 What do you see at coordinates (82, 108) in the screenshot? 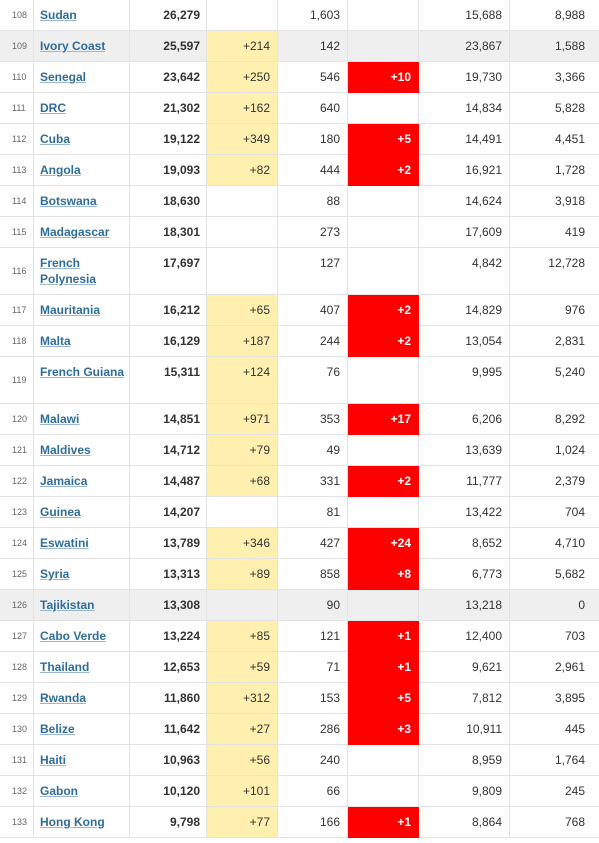
I see `country-link-cell: DRC` at bounding box center [82, 108].